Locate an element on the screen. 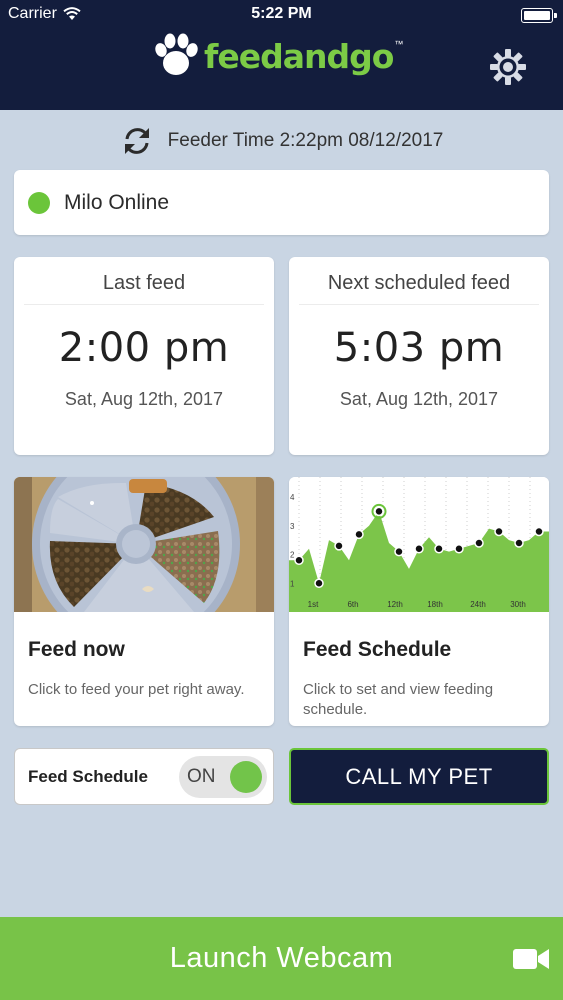 The image size is (563, 1000). feed-schedule-title: Feed Schedule is located at coordinates (377, 649).